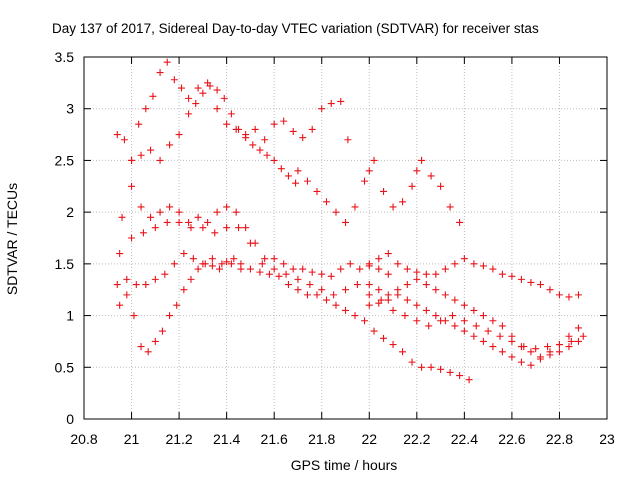 Image resolution: width=640 pixels, height=480 pixels. What do you see at coordinates (178, 439) in the screenshot?
I see `x-tick-label: 21.2` at bounding box center [178, 439].